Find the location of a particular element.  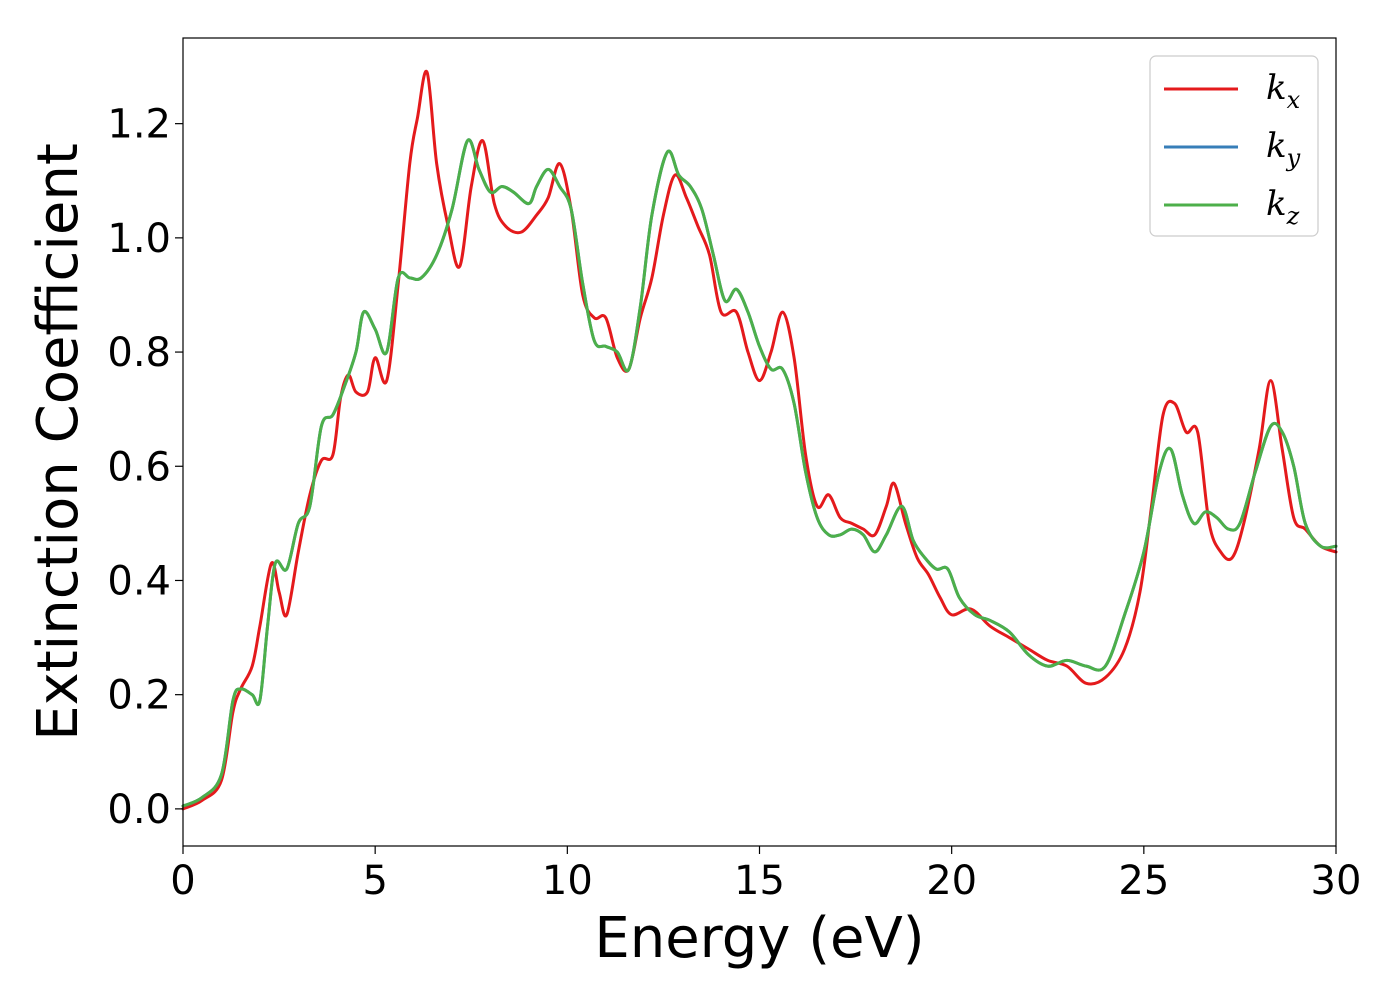

legend-label-y: ky is located at coordinates (1283, 149).